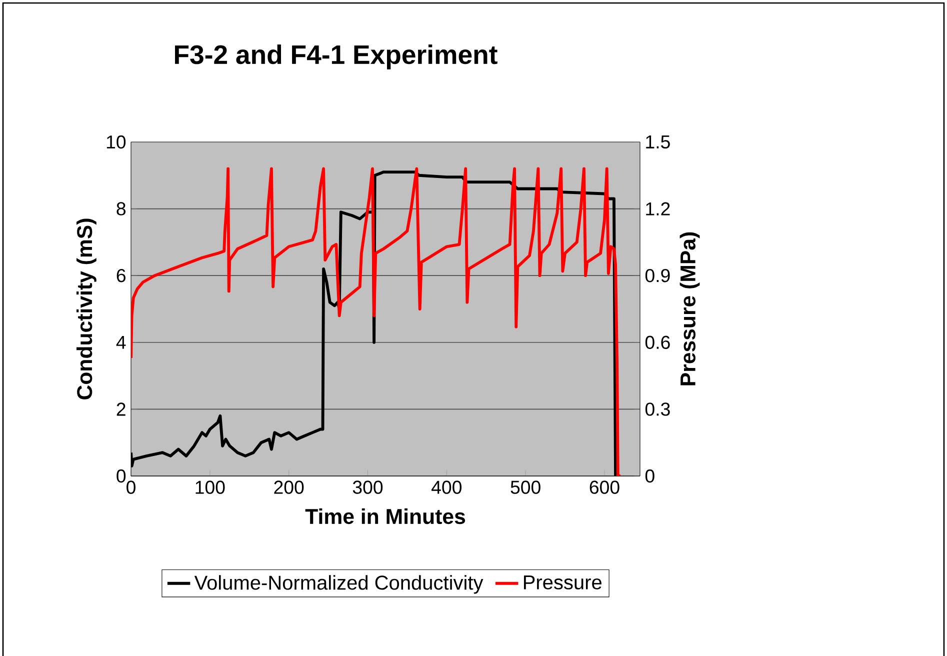 This screenshot has width=947, height=656. Describe the element at coordinates (121, 209) in the screenshot. I see `y-tick-label: 8` at that location.